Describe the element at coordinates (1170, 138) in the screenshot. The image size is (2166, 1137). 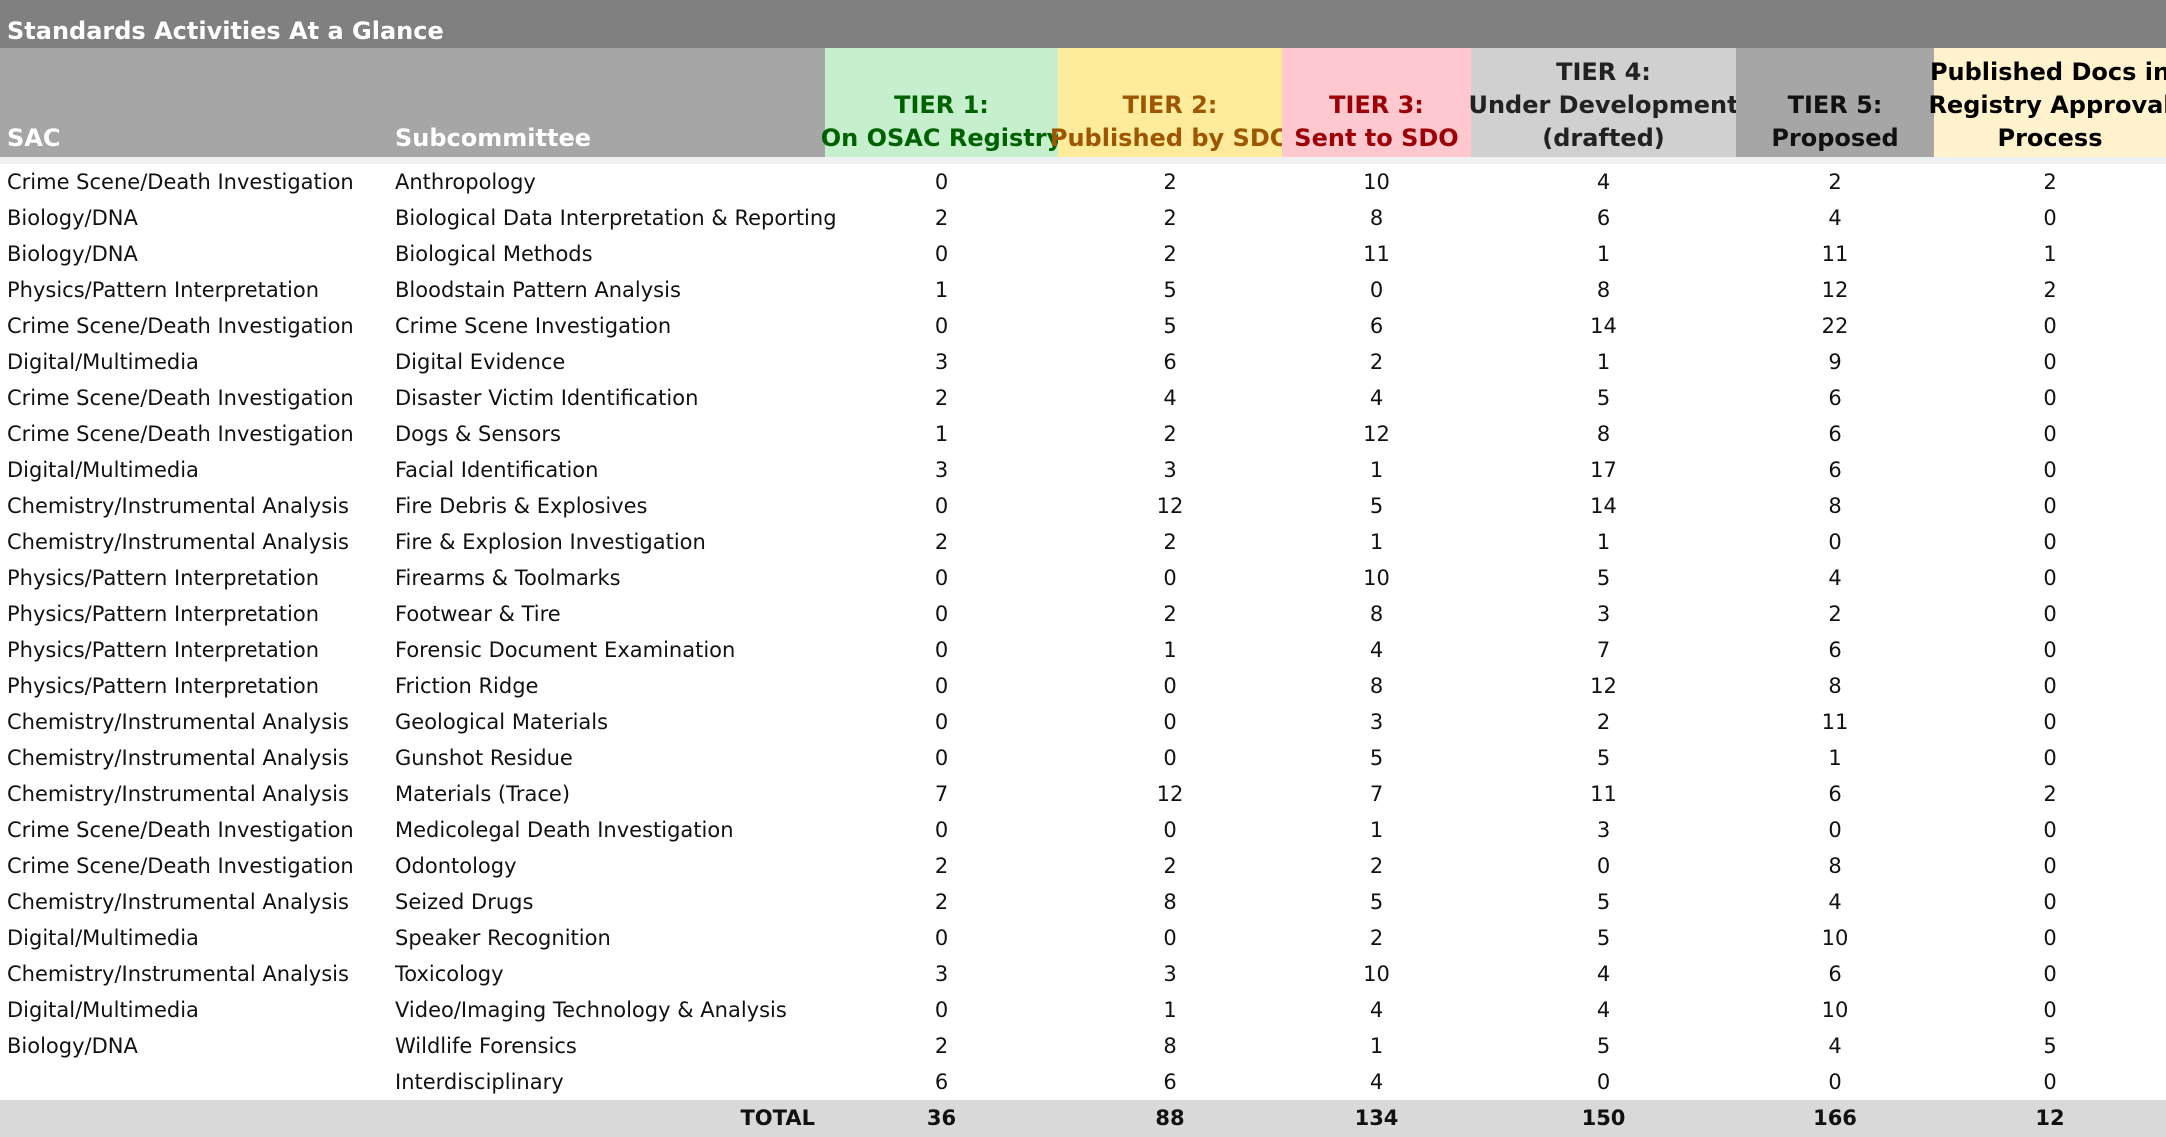
I see `header-line: Published by SDO` at that location.